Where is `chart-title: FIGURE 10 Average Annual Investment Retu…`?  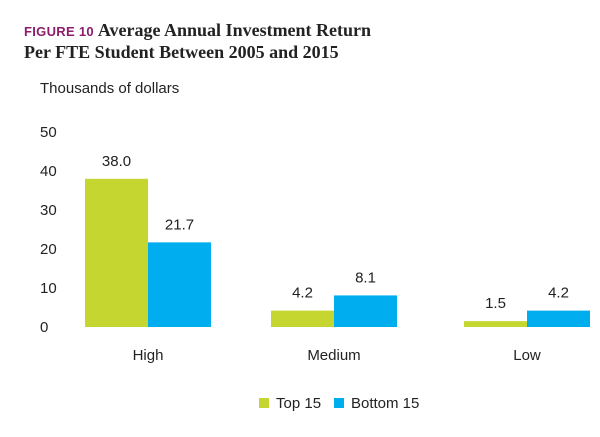
chart-title: FIGURE 10 Average Annual Investment Retu… is located at coordinates (197, 41).